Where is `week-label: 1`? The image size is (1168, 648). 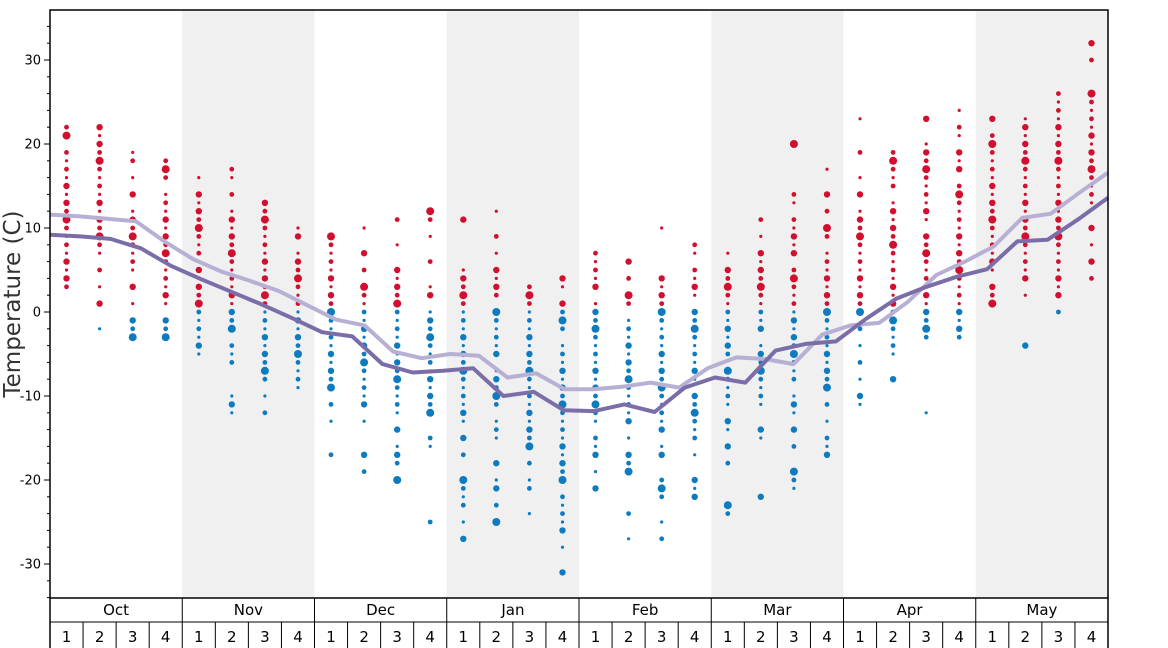
week-label: 1 is located at coordinates (67, 637).